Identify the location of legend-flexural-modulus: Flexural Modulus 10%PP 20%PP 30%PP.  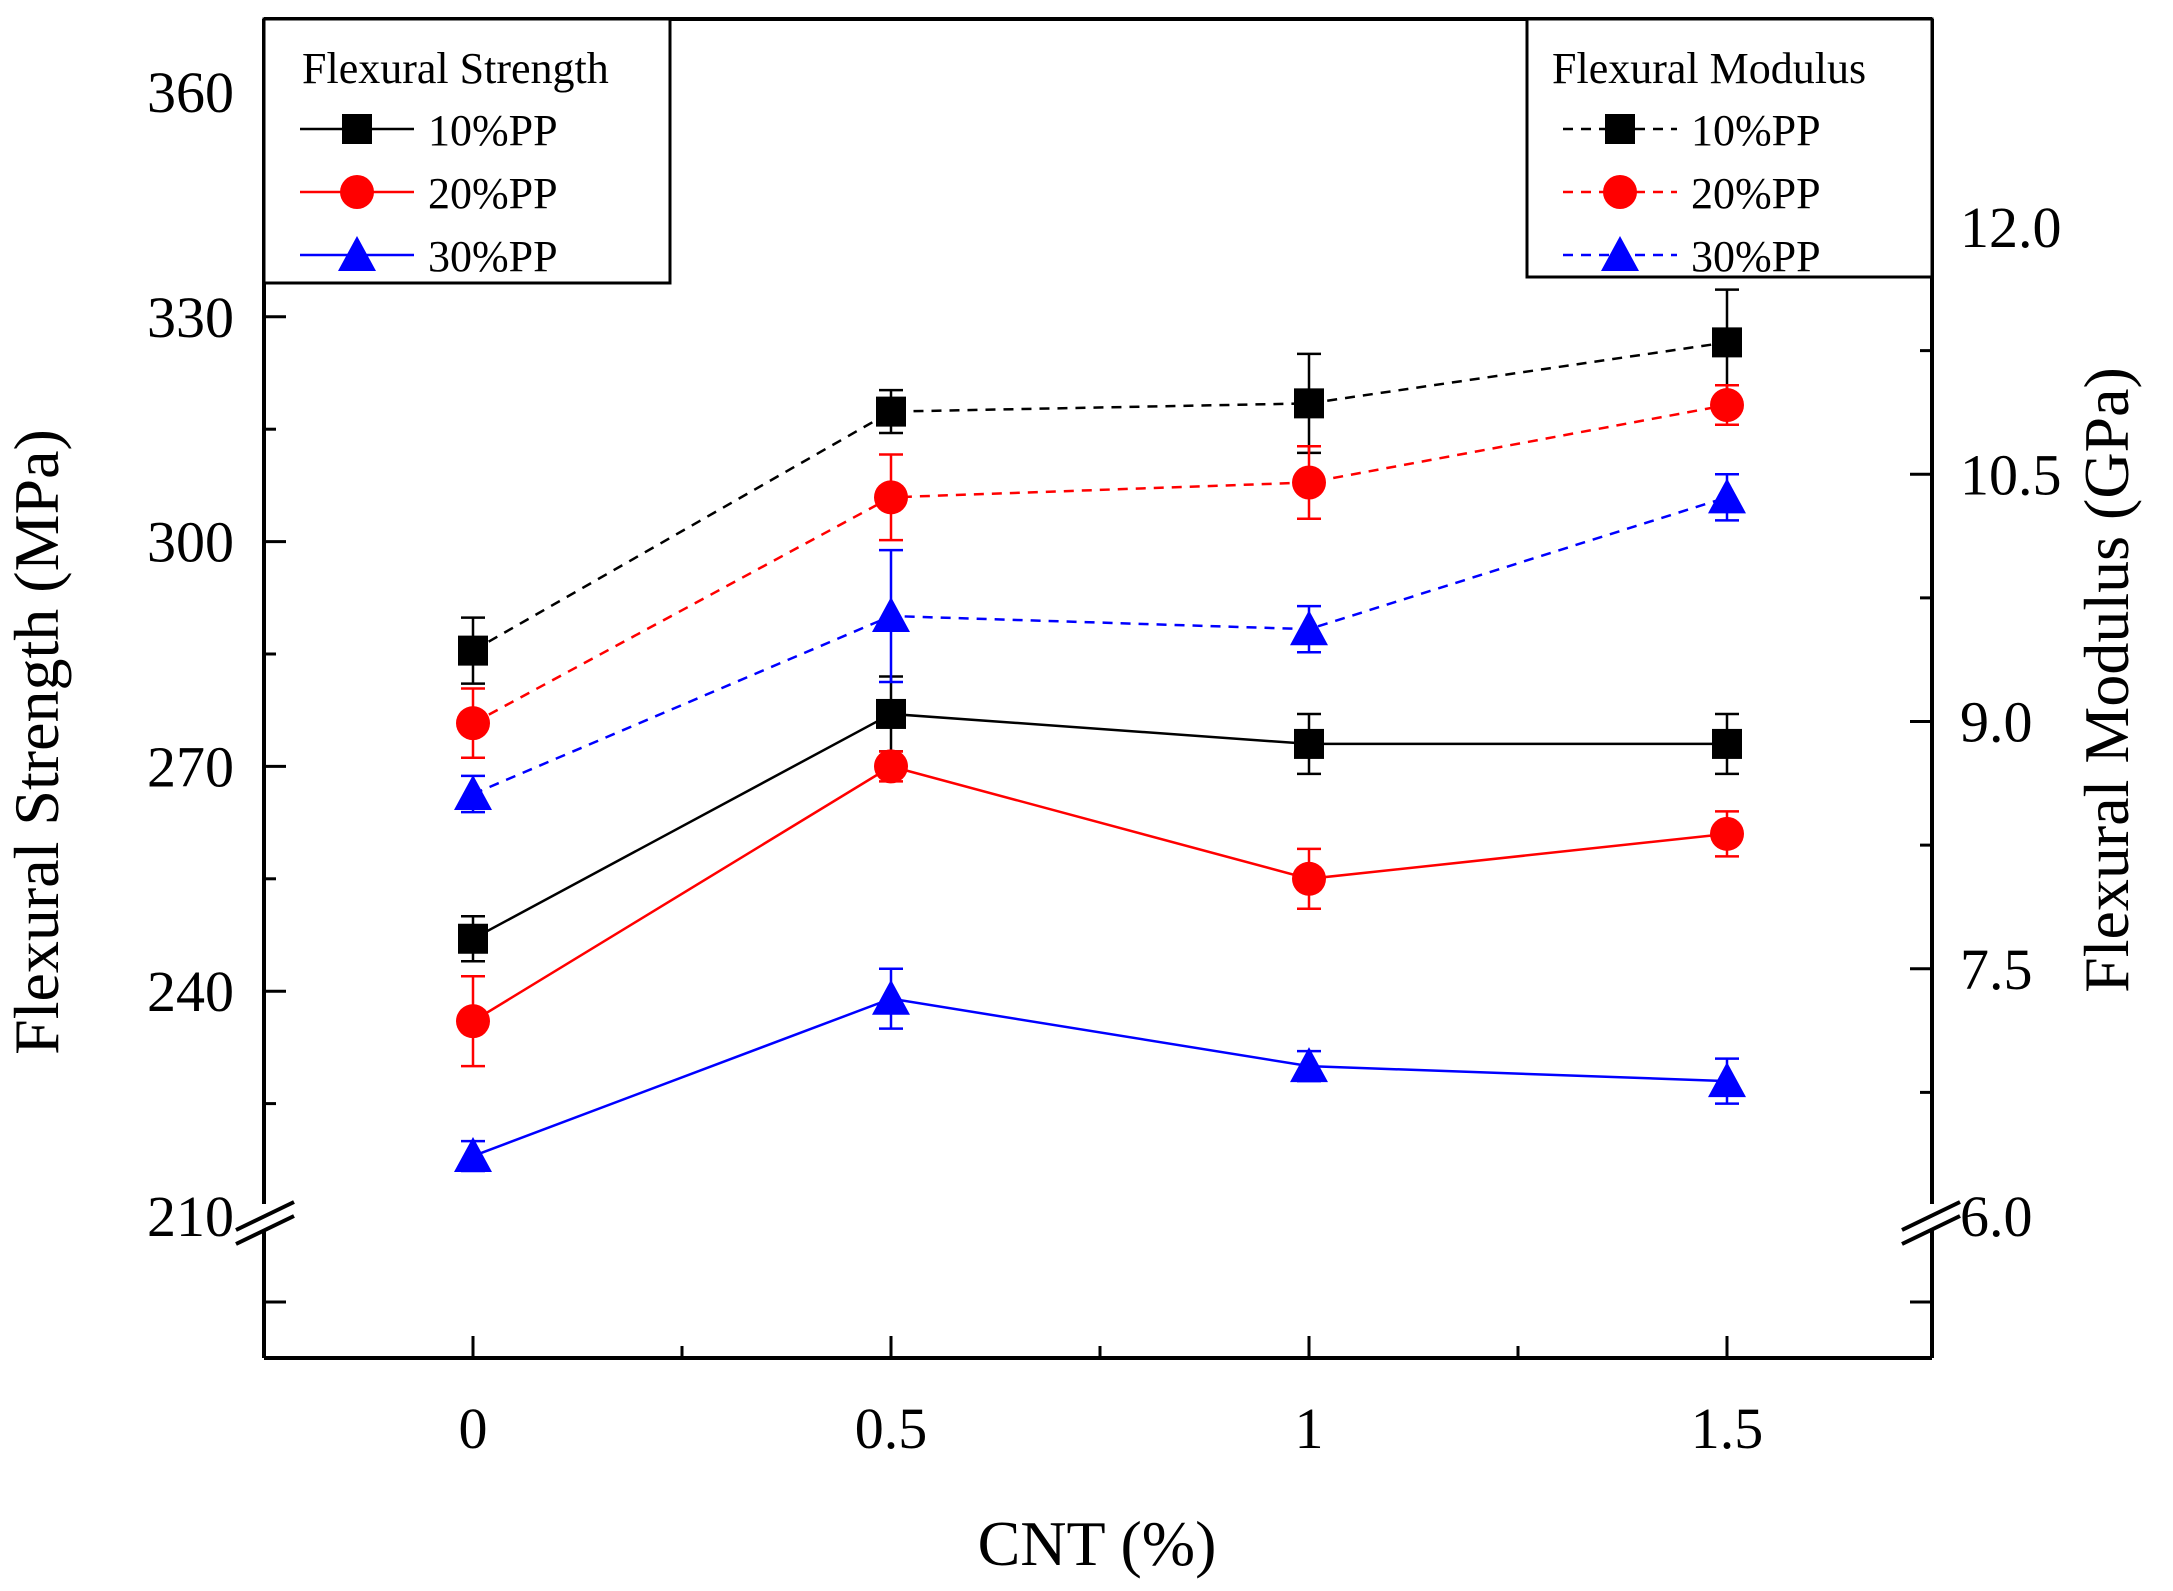
(1729, 149).